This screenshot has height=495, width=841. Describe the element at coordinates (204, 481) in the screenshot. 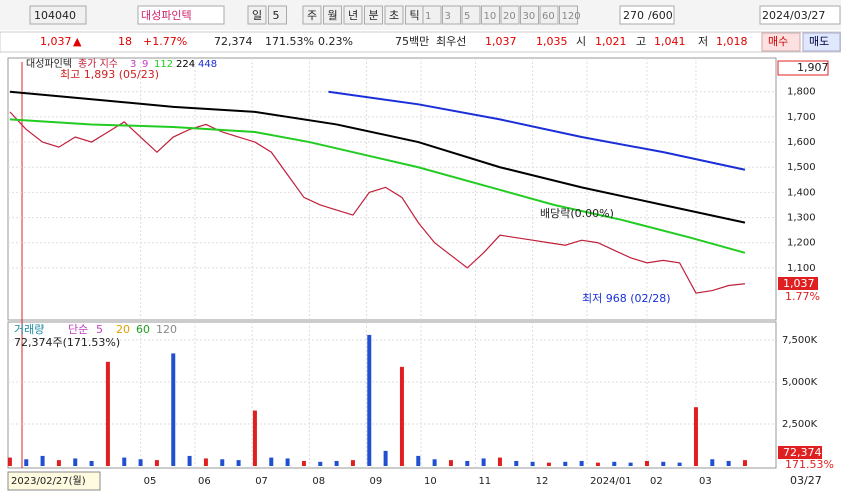

I see `x-tick-label: 06` at that location.